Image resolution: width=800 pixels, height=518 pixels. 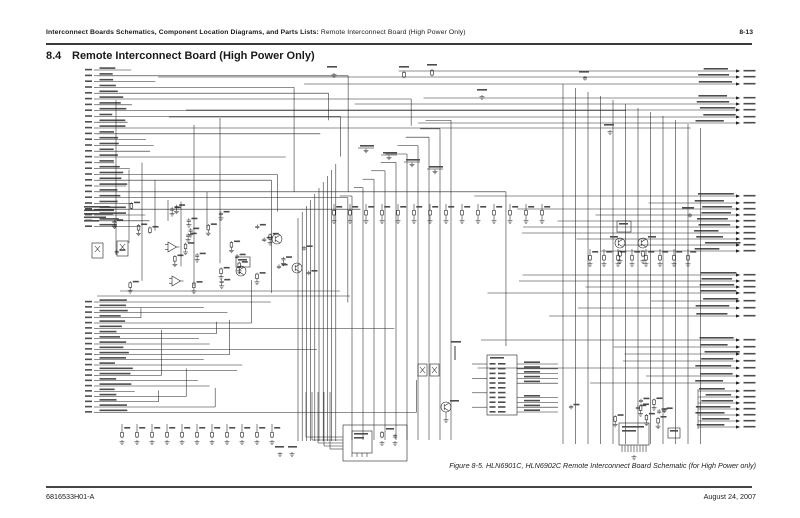 What do you see at coordinates (746, 32) in the screenshot?
I see `header-page-number: 8-13` at bounding box center [746, 32].